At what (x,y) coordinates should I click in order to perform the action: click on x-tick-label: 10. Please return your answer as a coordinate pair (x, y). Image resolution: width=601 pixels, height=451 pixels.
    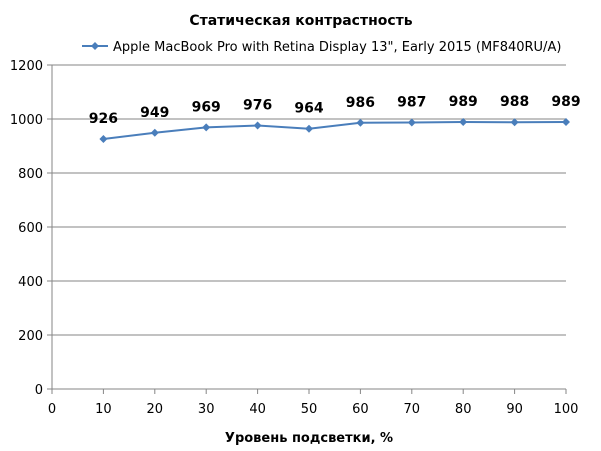
    Looking at the image, I should click on (103, 409).